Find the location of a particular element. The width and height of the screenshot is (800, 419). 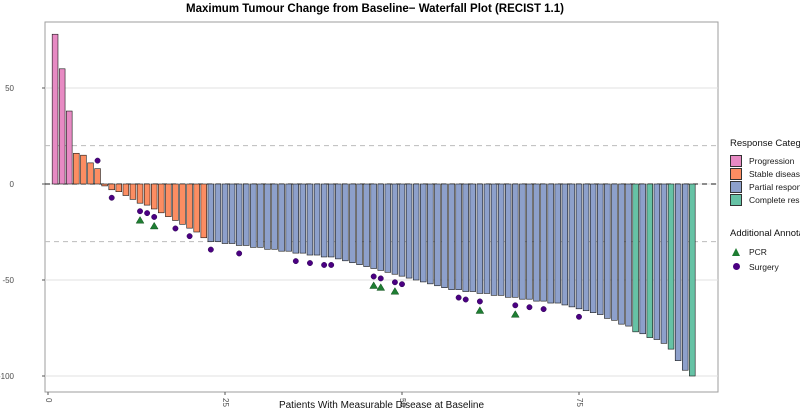

y-tick-label: 50 is located at coordinates (9, 88).